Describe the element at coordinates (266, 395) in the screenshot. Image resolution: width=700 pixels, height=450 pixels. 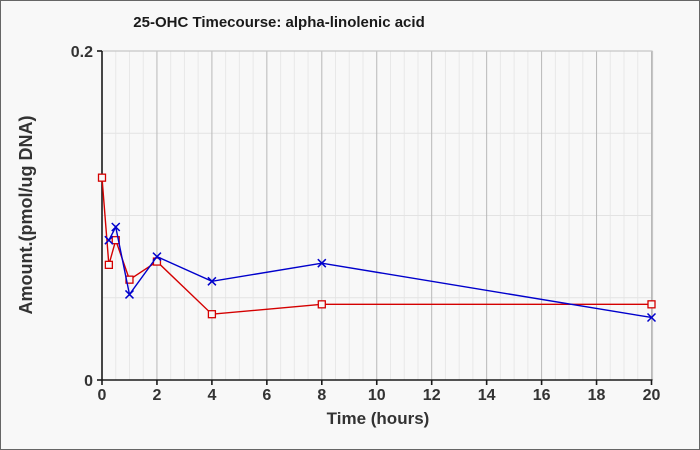
I see `x-tick-label: 6` at that location.